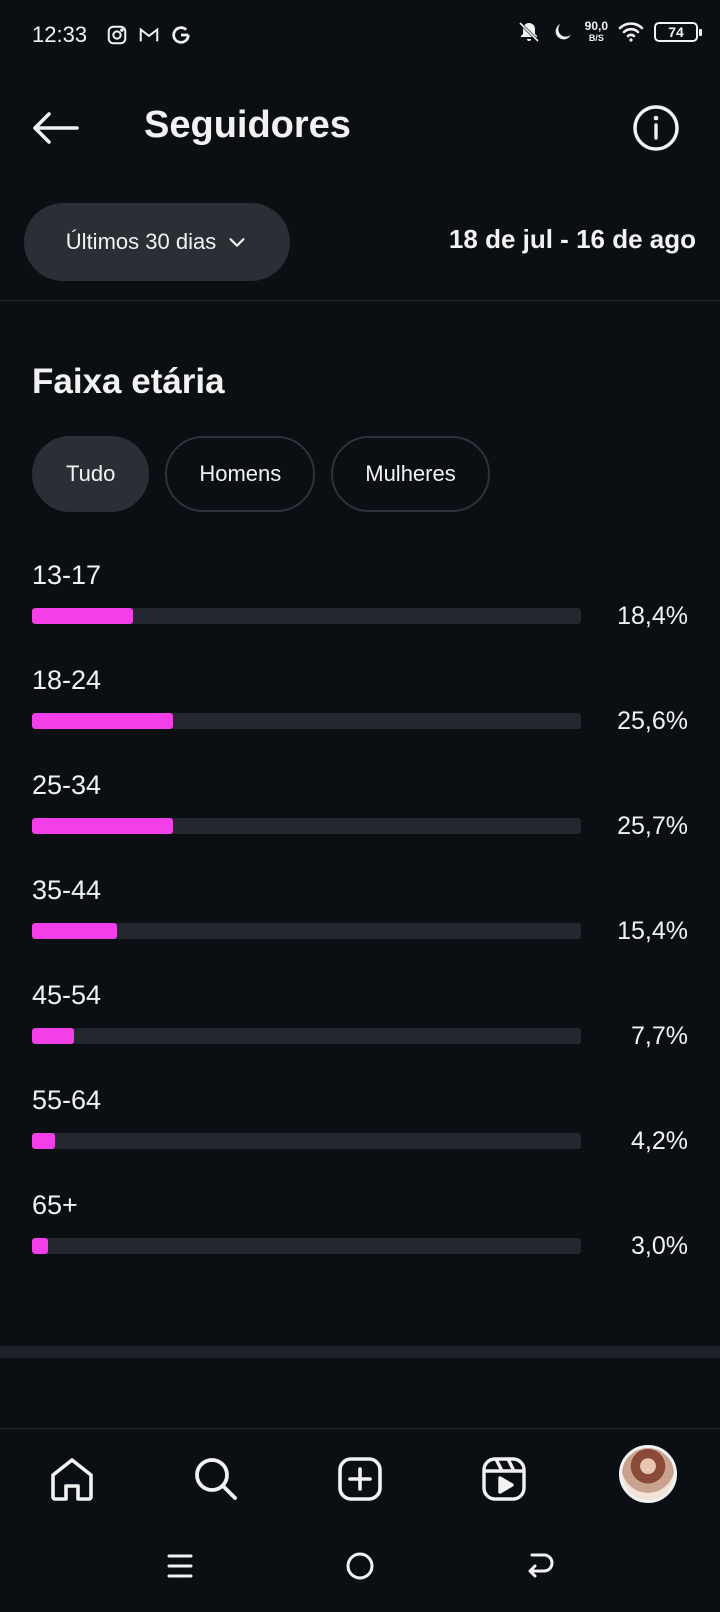 Image resolution: width=720 pixels, height=1612 pixels. I want to click on age-percent: 4,2%, so click(659, 1141).